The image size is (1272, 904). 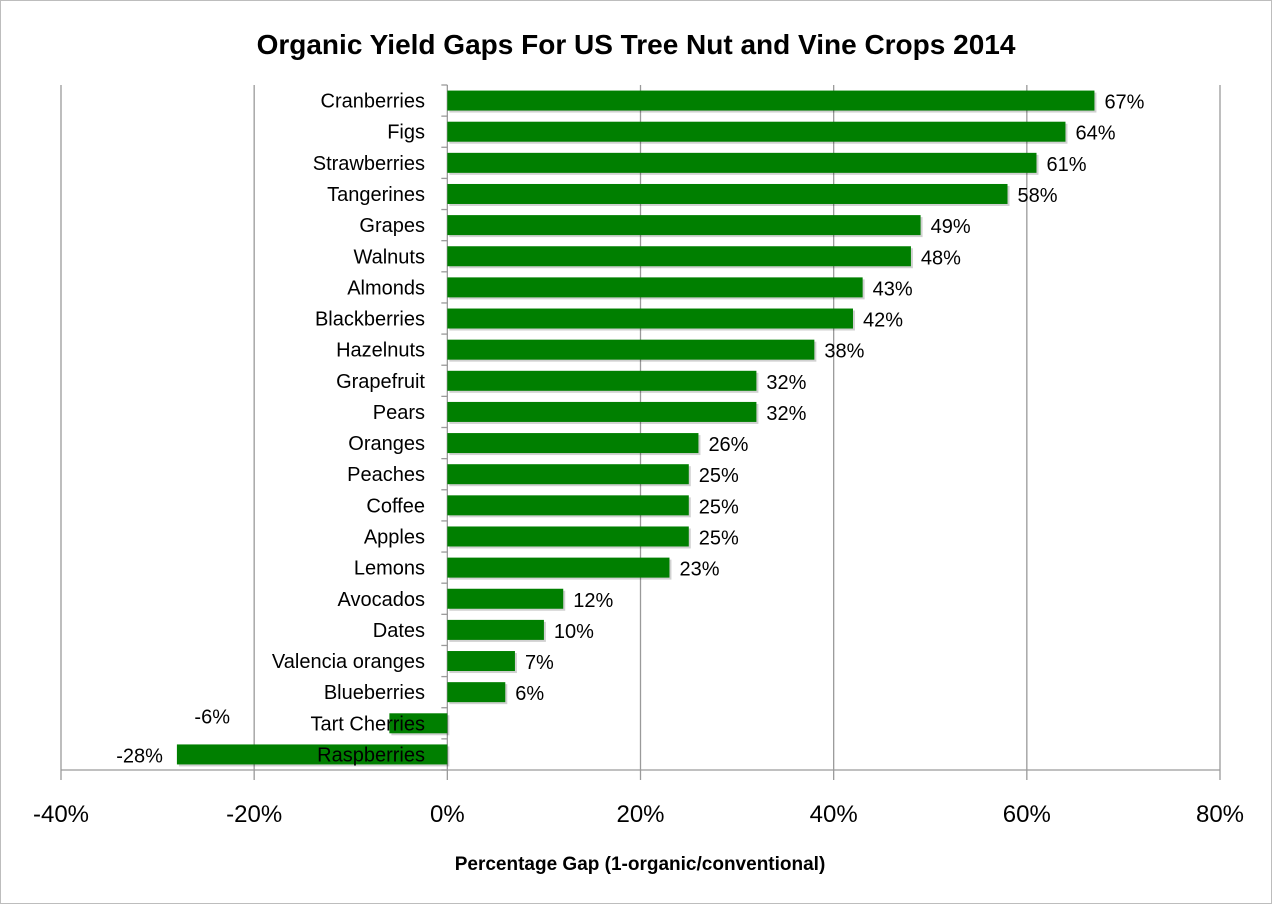 I want to click on x-tick-label: 80%, so click(x=1220, y=814).